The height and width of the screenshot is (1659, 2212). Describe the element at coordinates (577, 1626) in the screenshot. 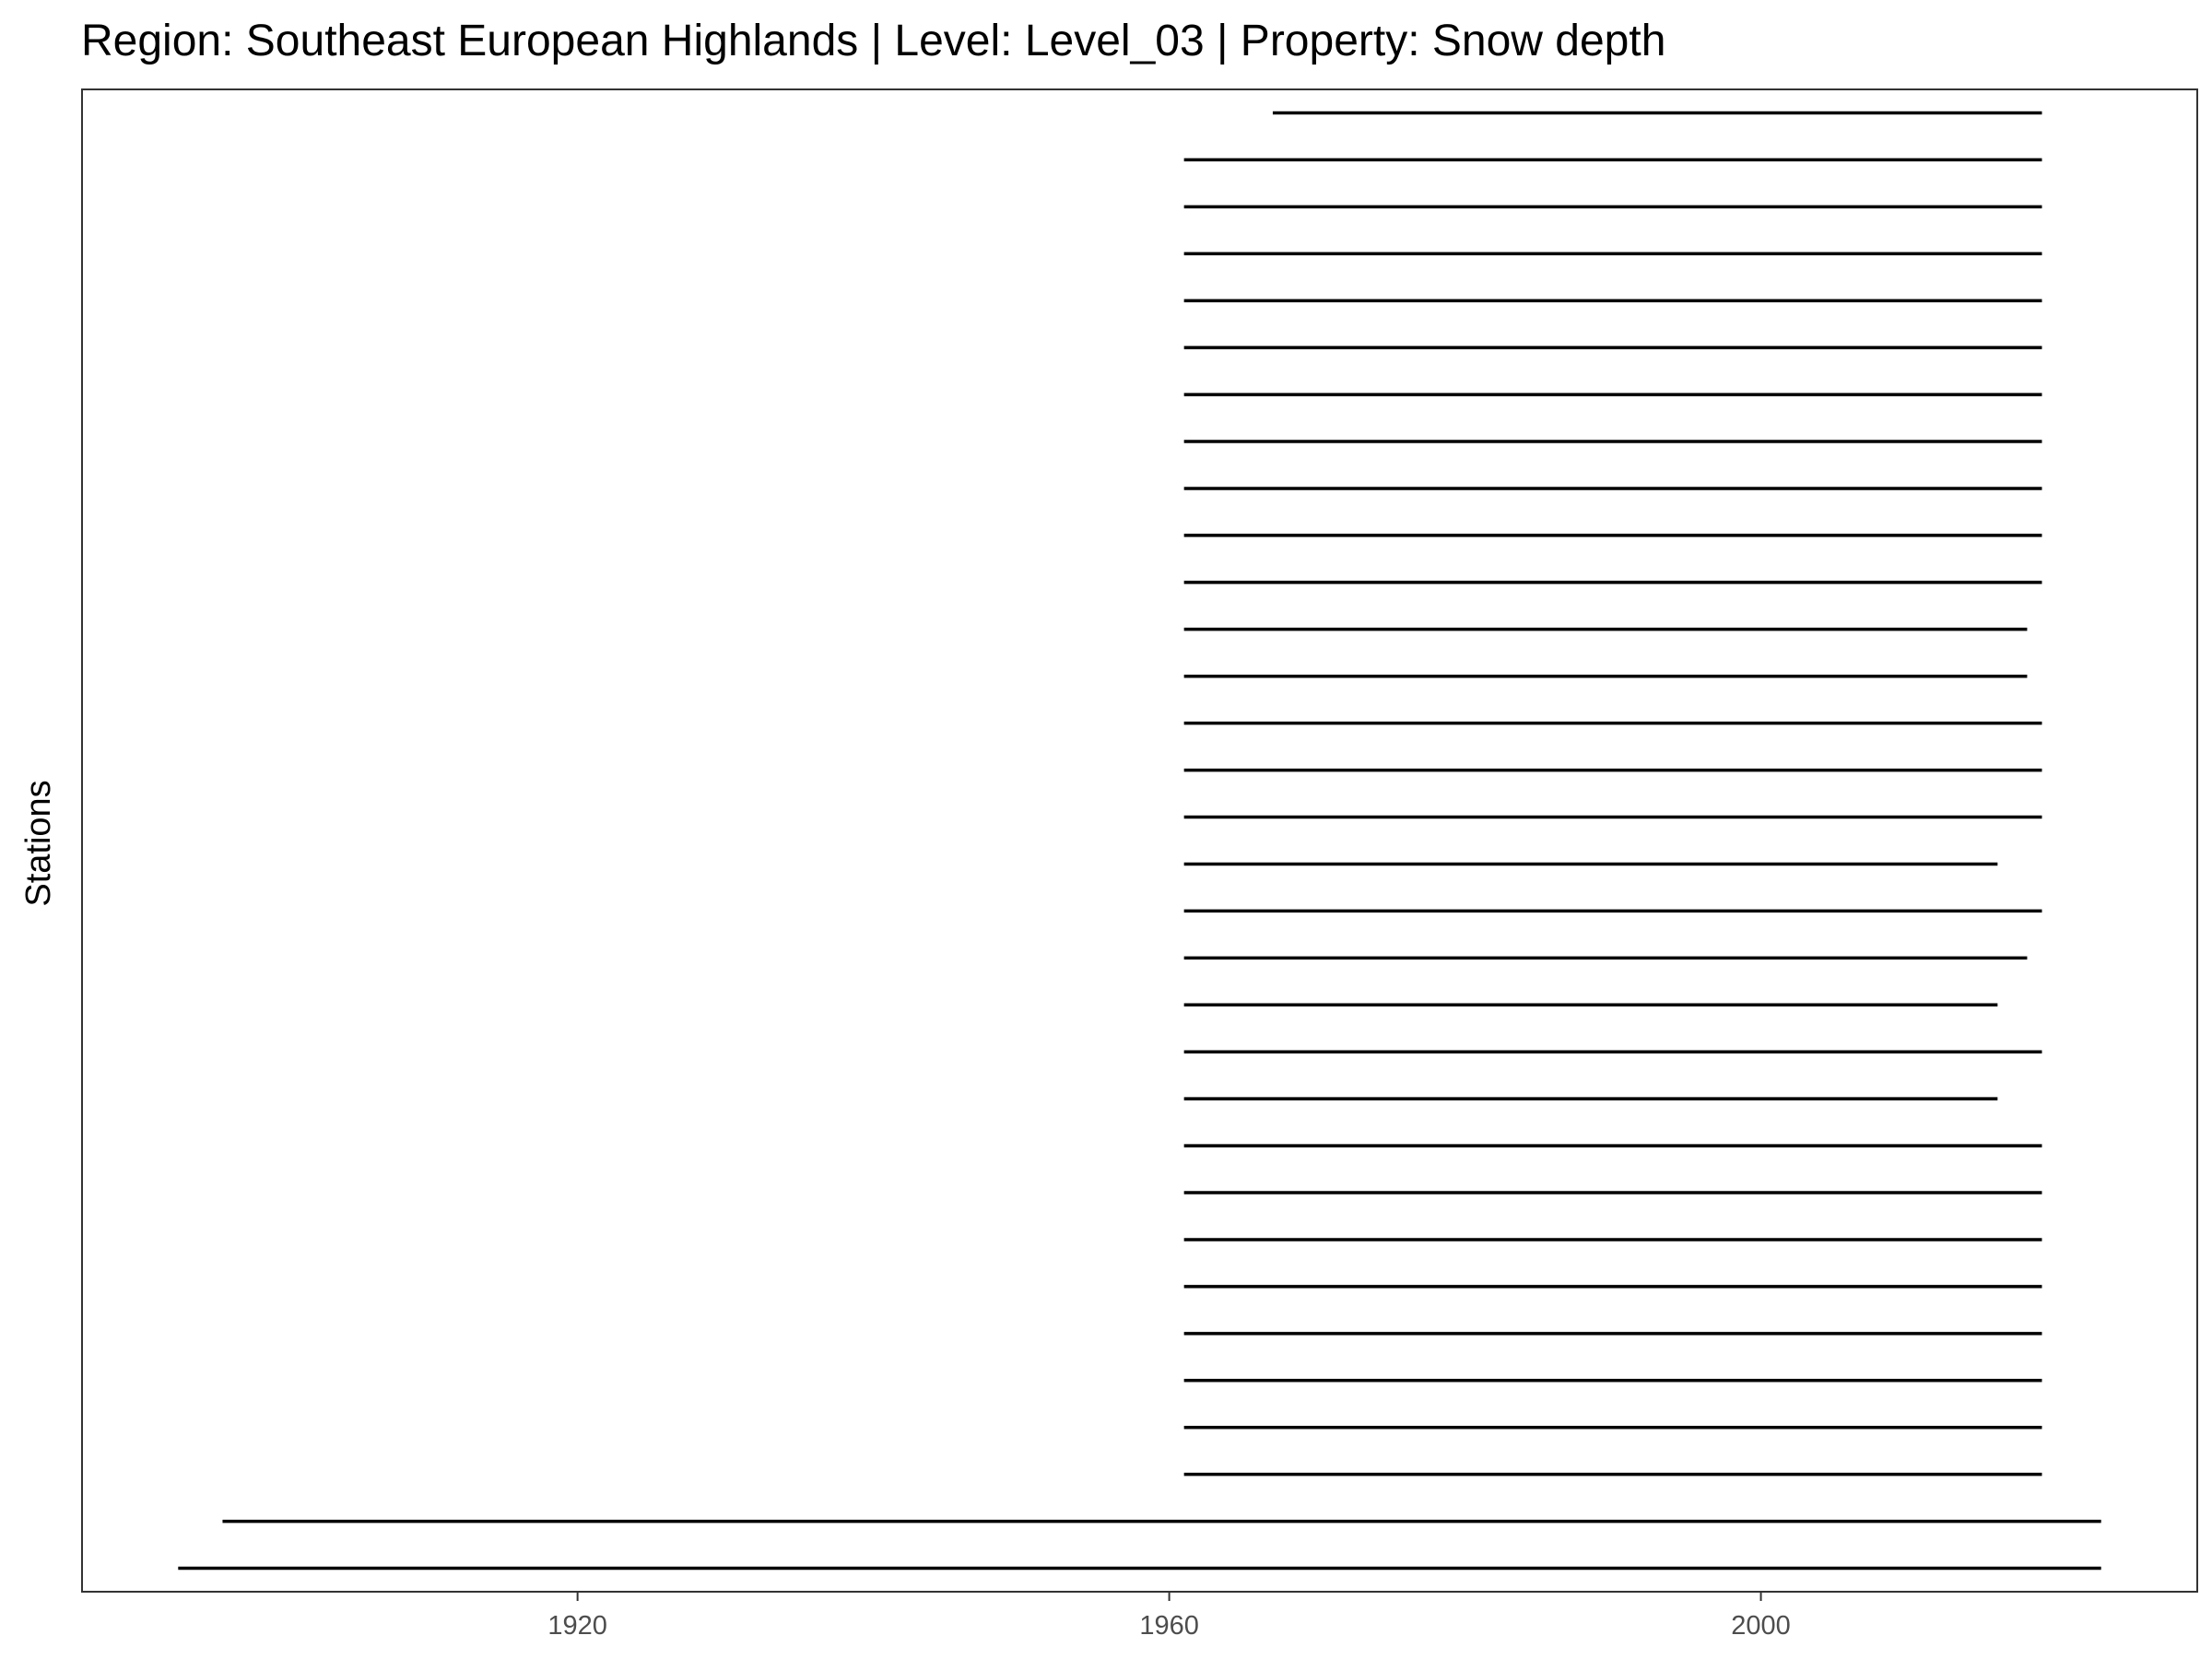

I see `x-tick-label: 1920` at that location.